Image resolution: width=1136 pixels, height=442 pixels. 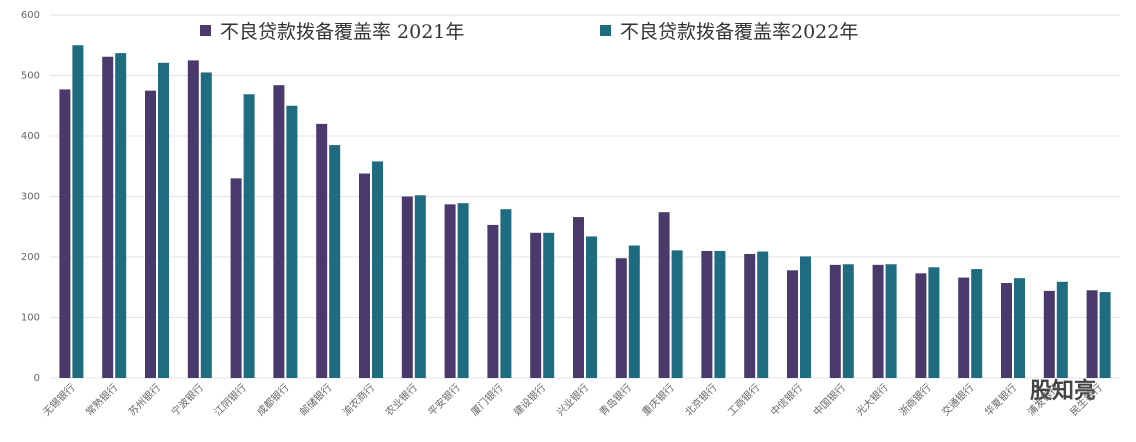 What do you see at coordinates (400, 399) in the screenshot?
I see `x-tick-label: 农业银行` at bounding box center [400, 399].